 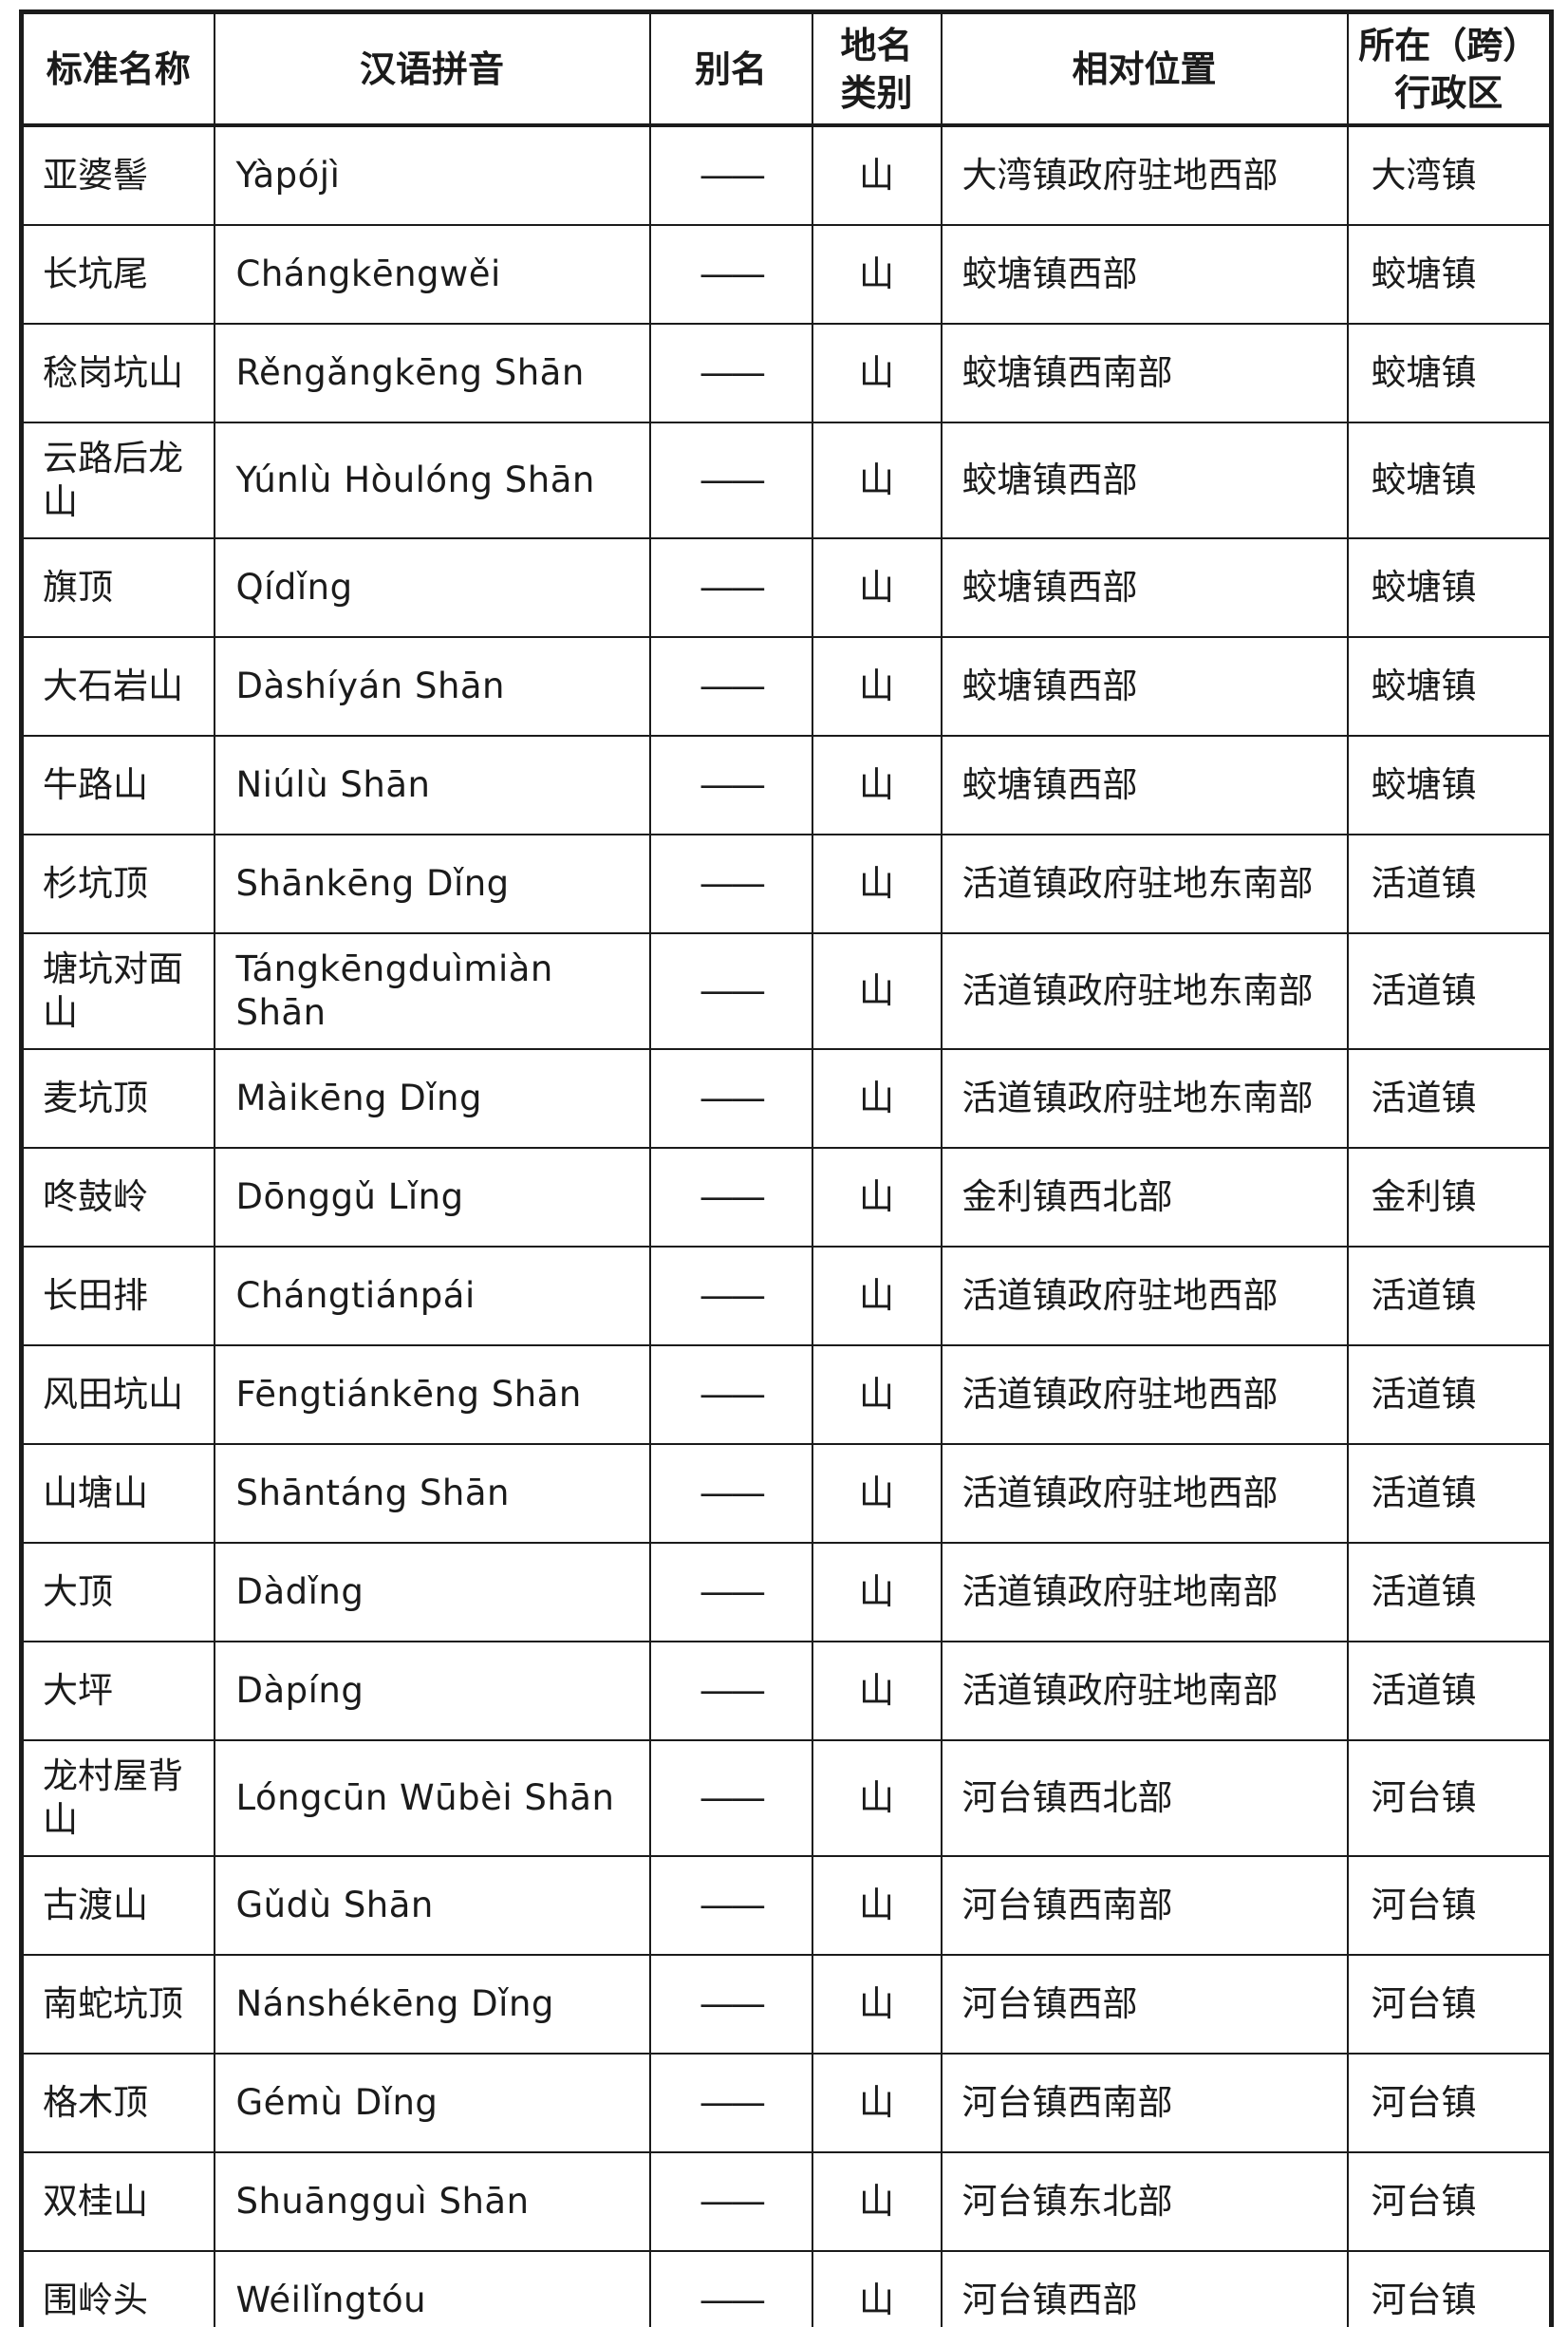 What do you see at coordinates (432, 1197) in the screenshot?
I see `cell-pinyin: Dōnggǔ Lǐng` at bounding box center [432, 1197].